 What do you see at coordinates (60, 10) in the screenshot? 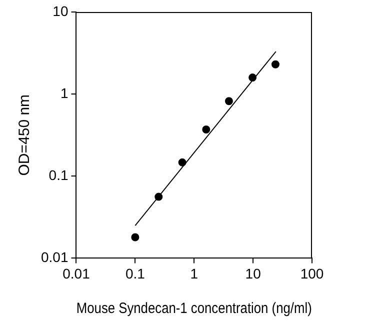
I see `y-tick-label: 10` at bounding box center [60, 10].